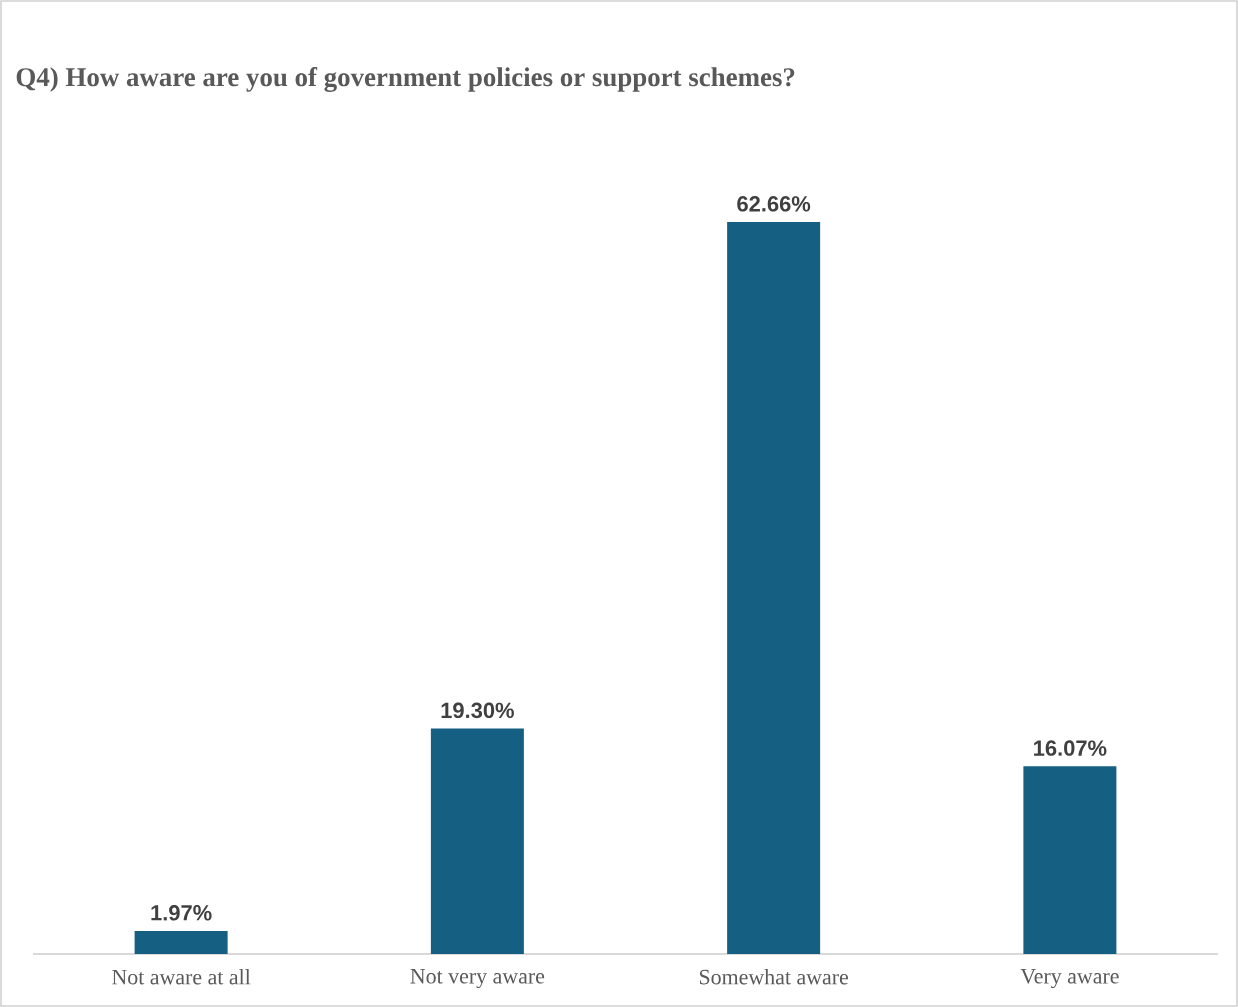 This screenshot has width=1238, height=1007. I want to click on x-tick-label: Somewhat aware, so click(774, 977).